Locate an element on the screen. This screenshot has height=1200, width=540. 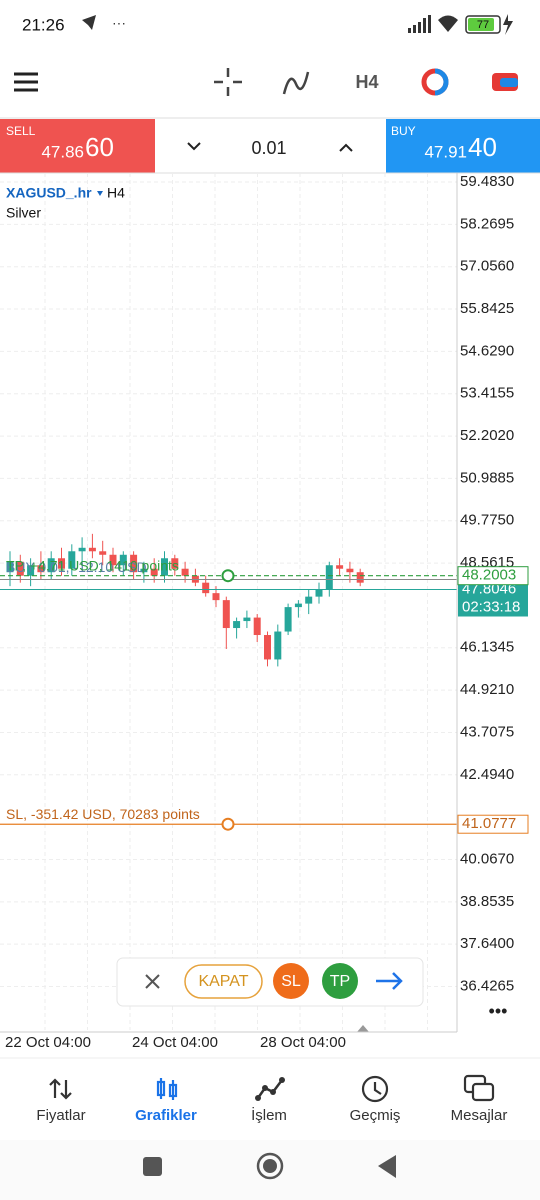
arrow-button is located at coordinates (389, 981).